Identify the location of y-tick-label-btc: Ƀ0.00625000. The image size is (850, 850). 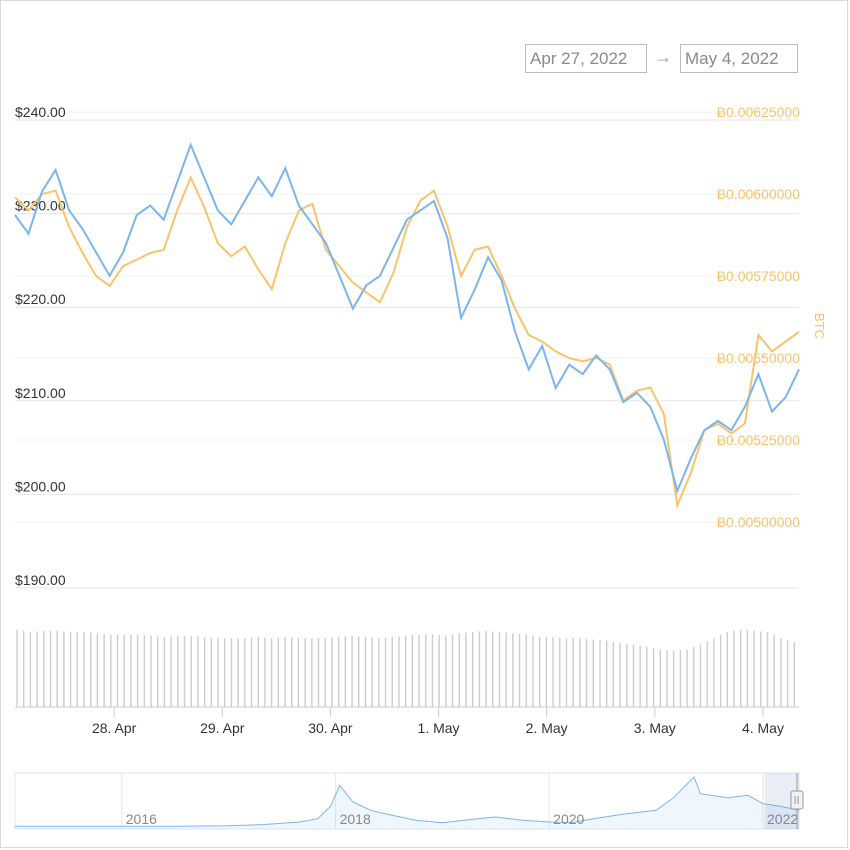
(759, 112).